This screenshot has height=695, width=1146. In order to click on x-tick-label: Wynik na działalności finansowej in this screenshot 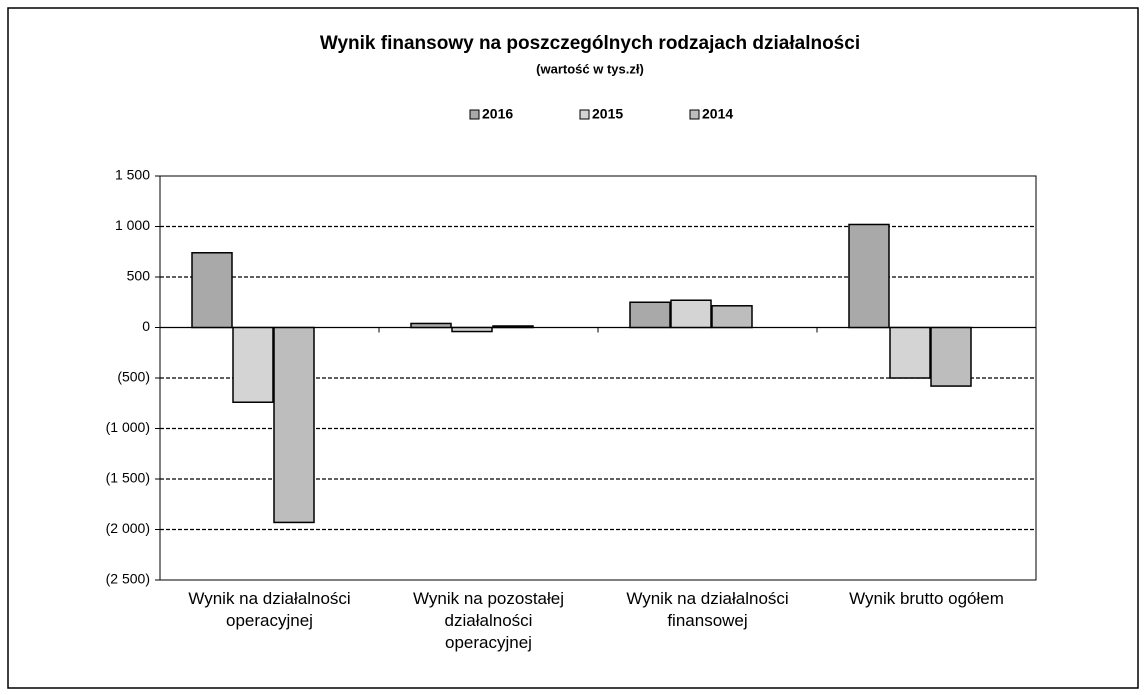, I will do `click(707, 609)`.